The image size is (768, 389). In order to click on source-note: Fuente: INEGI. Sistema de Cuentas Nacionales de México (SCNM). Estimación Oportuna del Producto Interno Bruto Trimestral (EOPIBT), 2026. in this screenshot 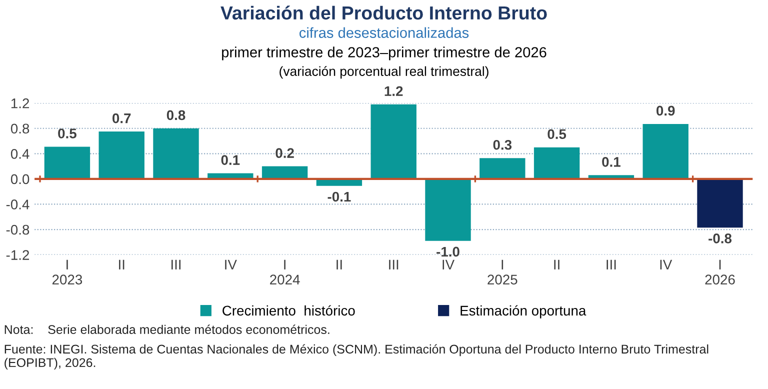, I will do `click(356, 357)`.